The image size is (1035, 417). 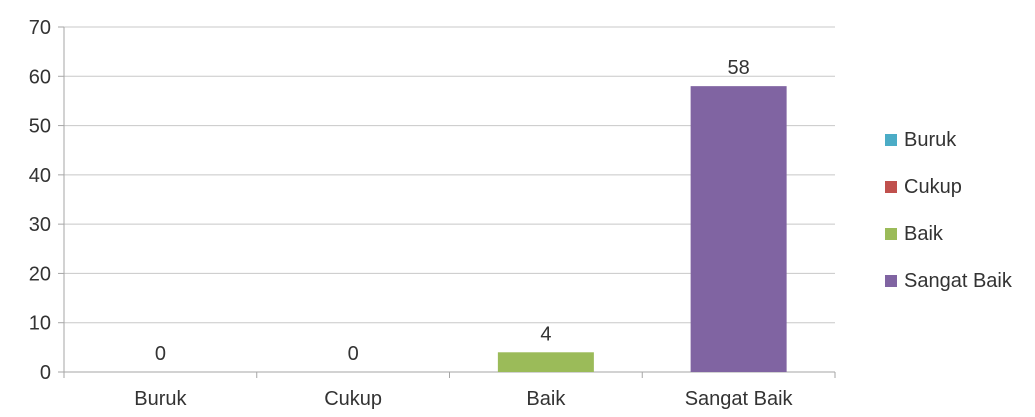 I want to click on bar-sangat-baik, so click(x=738, y=229).